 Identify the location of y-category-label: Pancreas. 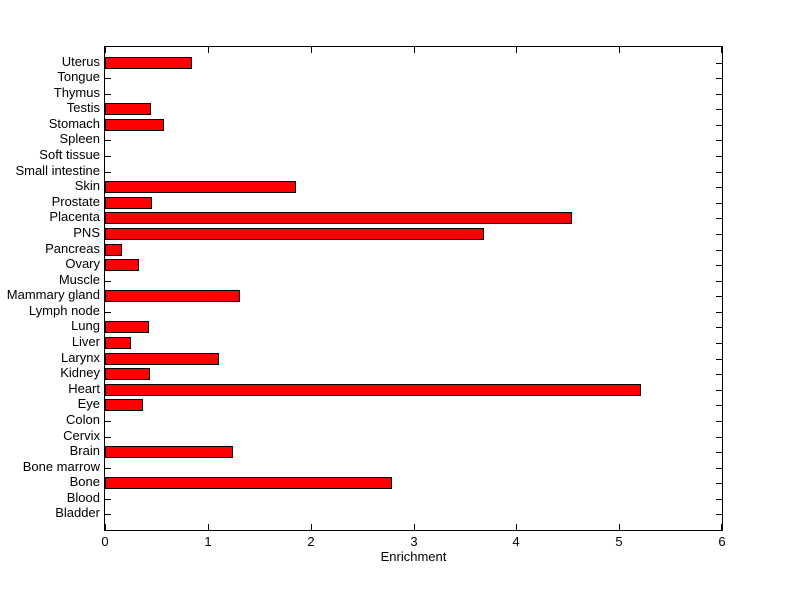
(72, 248).